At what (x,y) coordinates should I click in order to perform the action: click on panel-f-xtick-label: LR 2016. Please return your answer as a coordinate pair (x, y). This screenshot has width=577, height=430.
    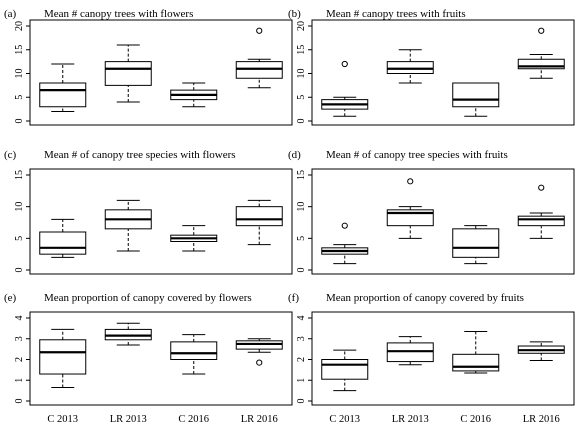
    Looking at the image, I should click on (541, 419).